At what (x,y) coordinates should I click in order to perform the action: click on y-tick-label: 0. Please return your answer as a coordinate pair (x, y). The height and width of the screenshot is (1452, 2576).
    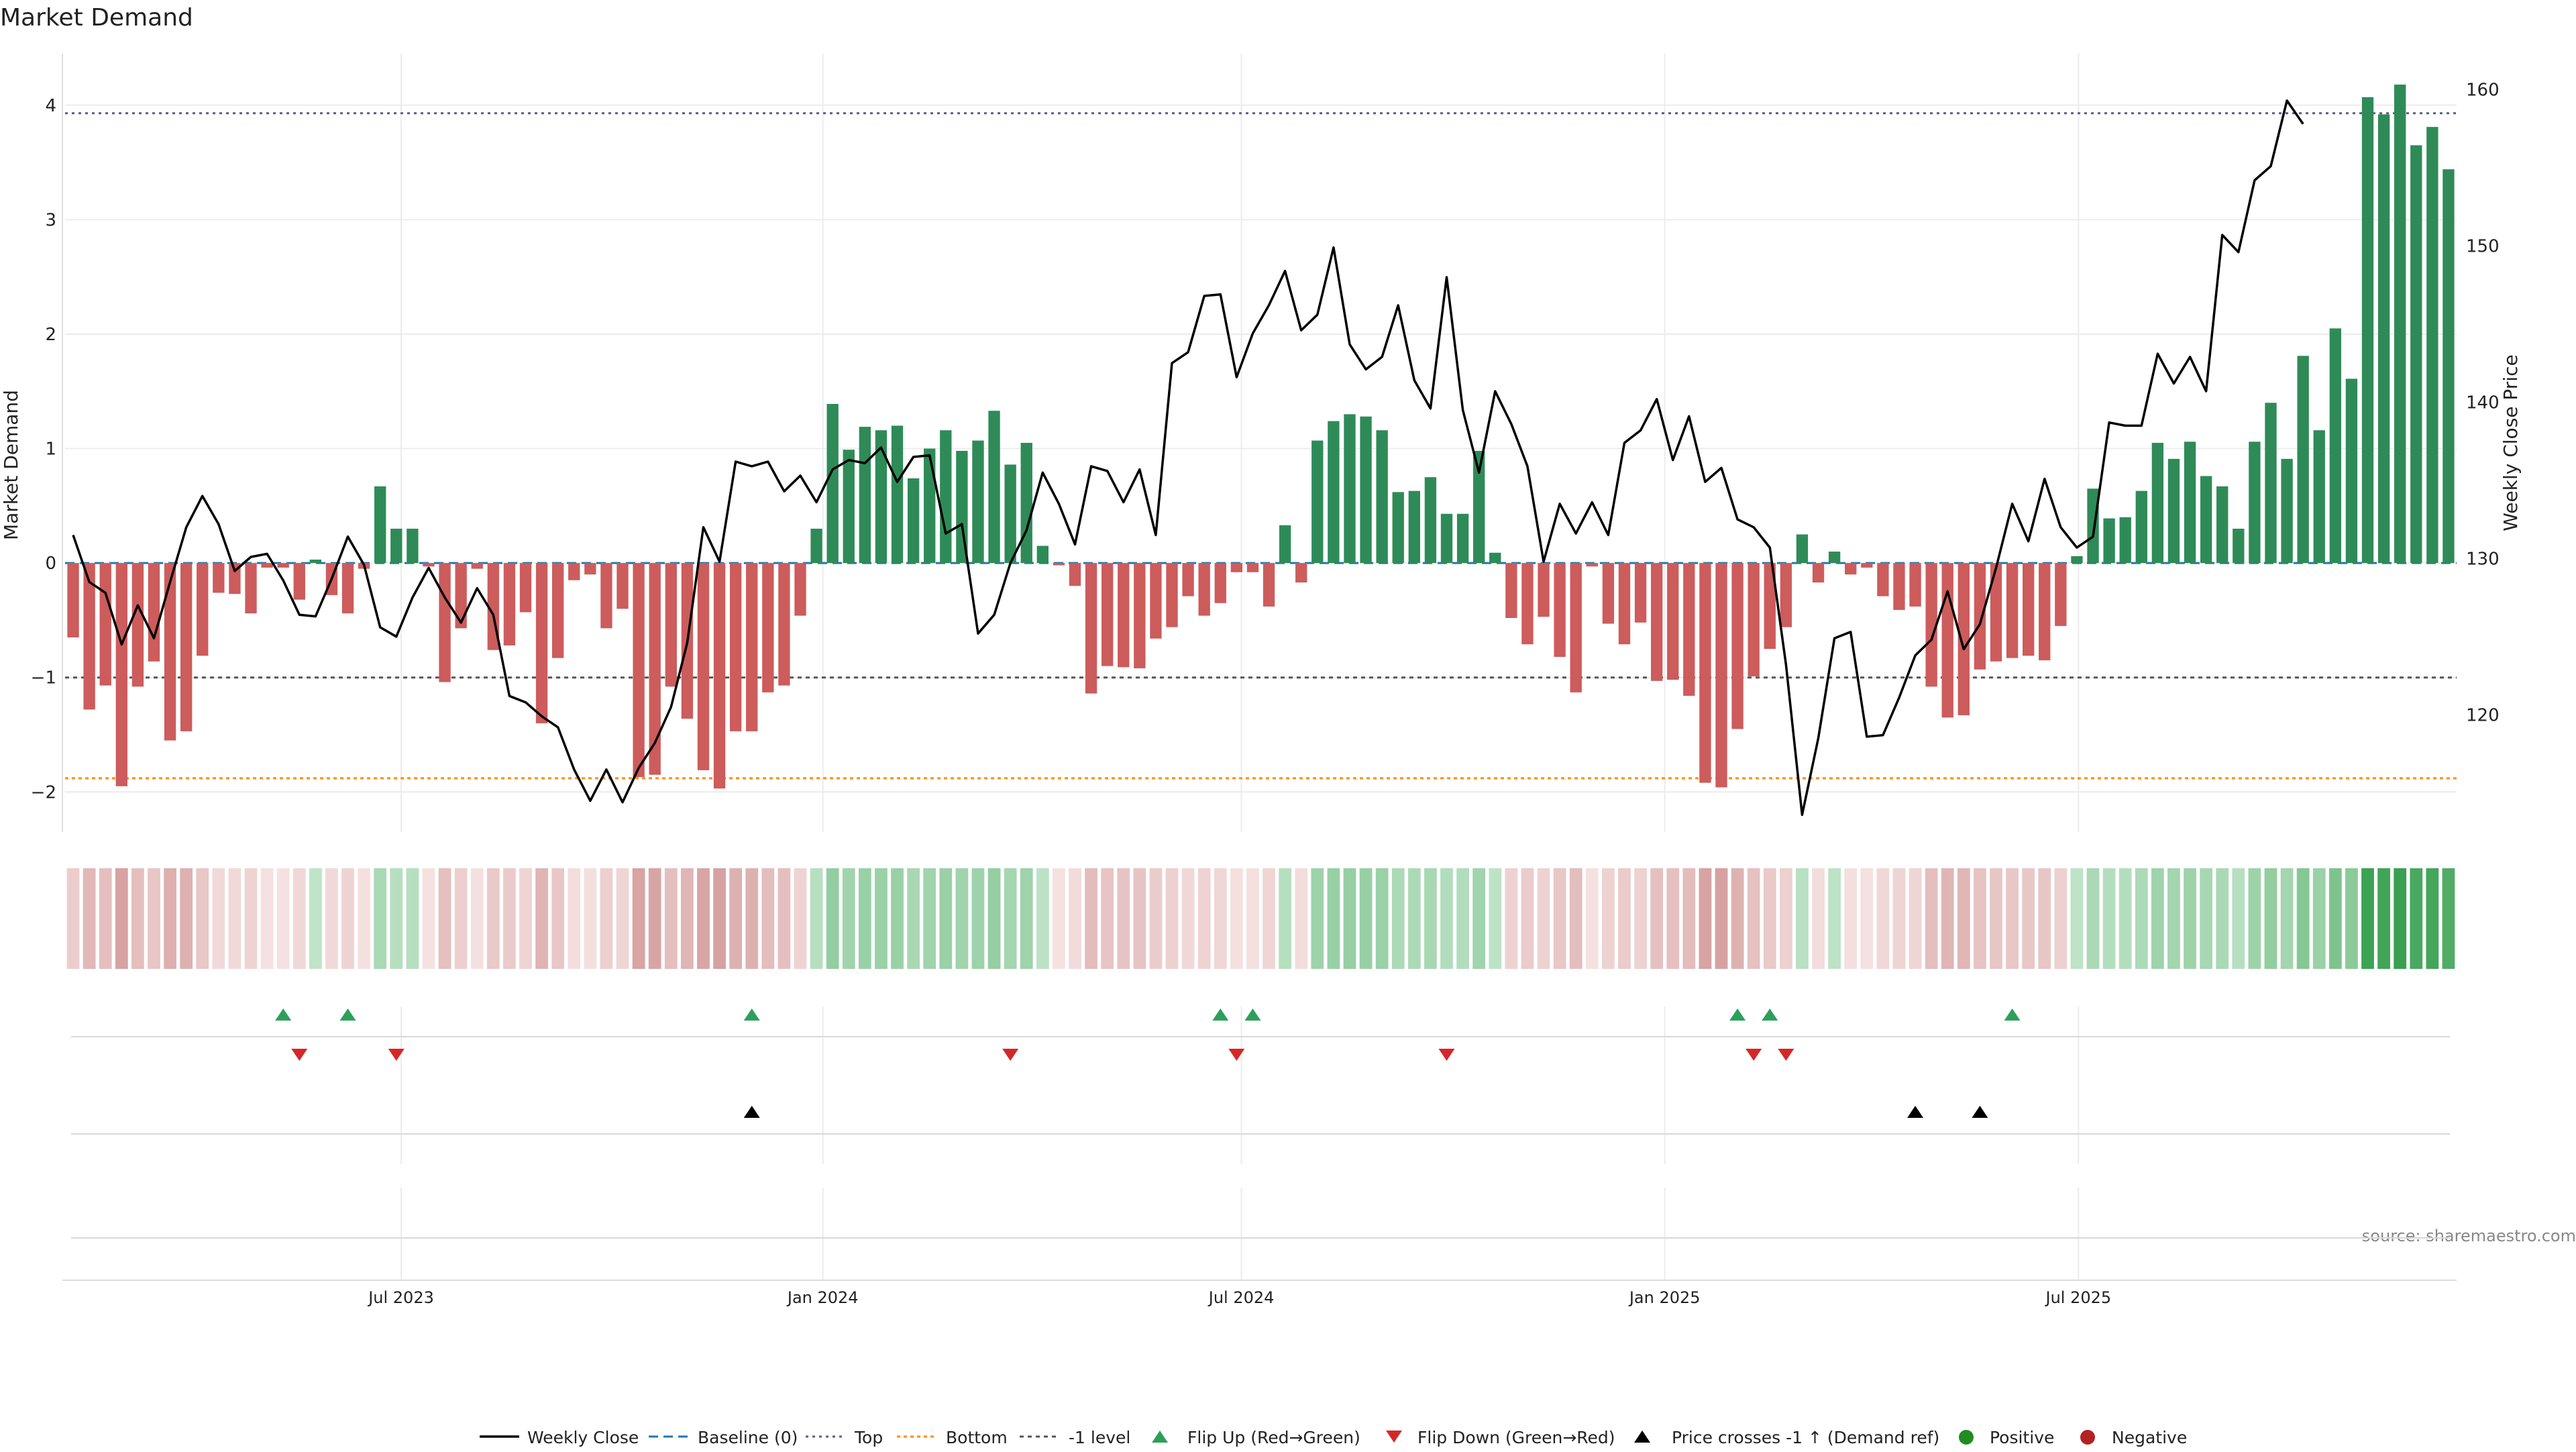
    Looking at the image, I should click on (50, 564).